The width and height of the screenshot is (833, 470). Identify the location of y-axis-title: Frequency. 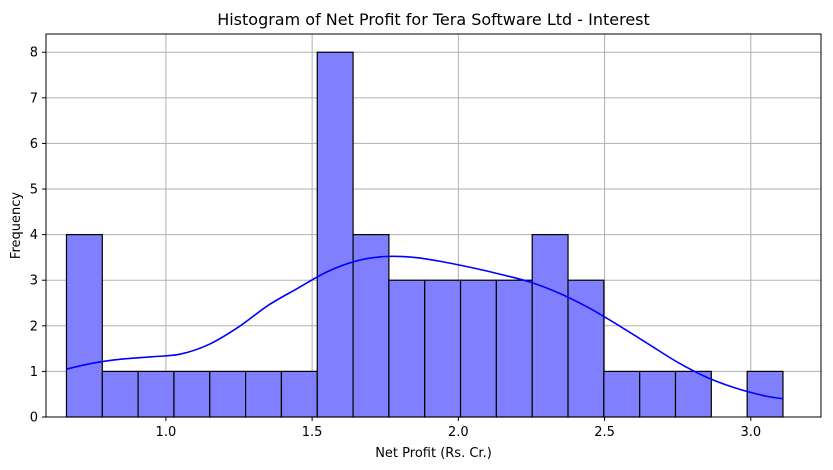
(16, 225).